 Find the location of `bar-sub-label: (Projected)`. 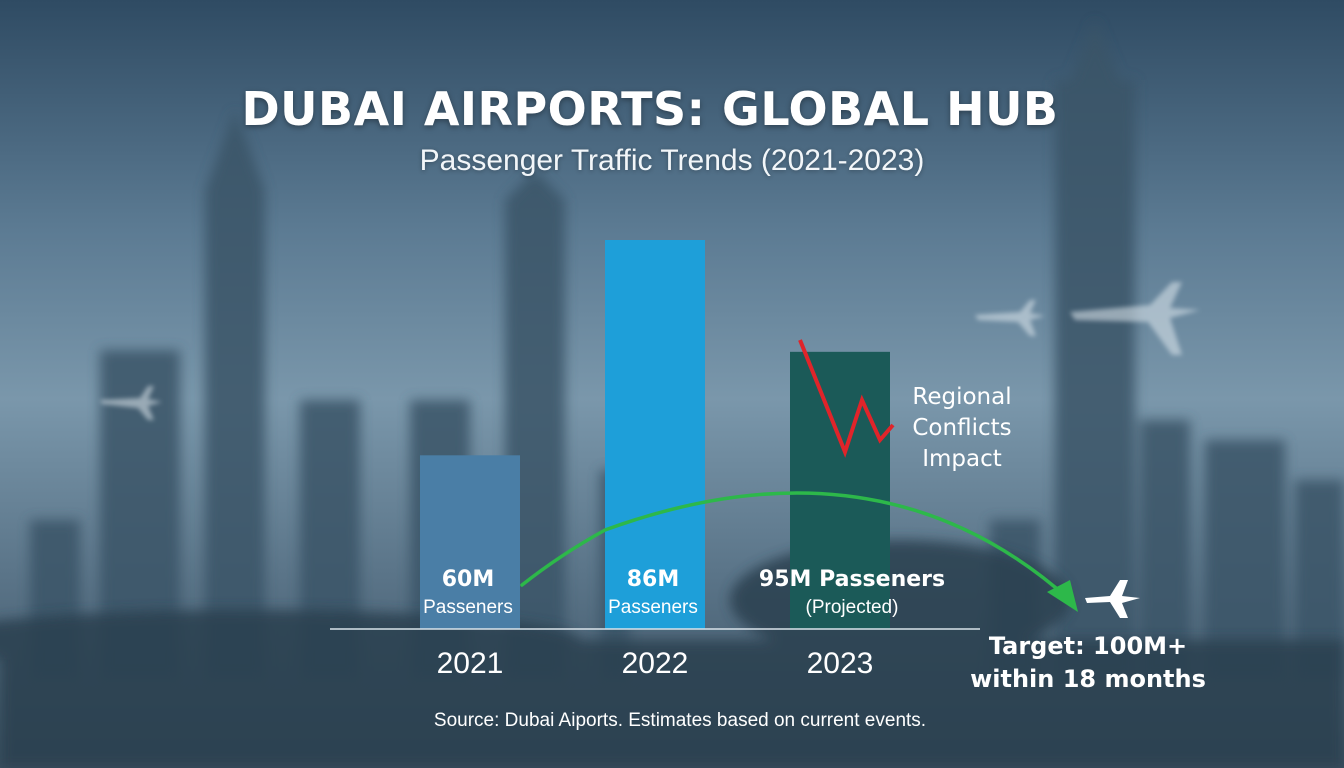

bar-sub-label: (Projected) is located at coordinates (852, 607).